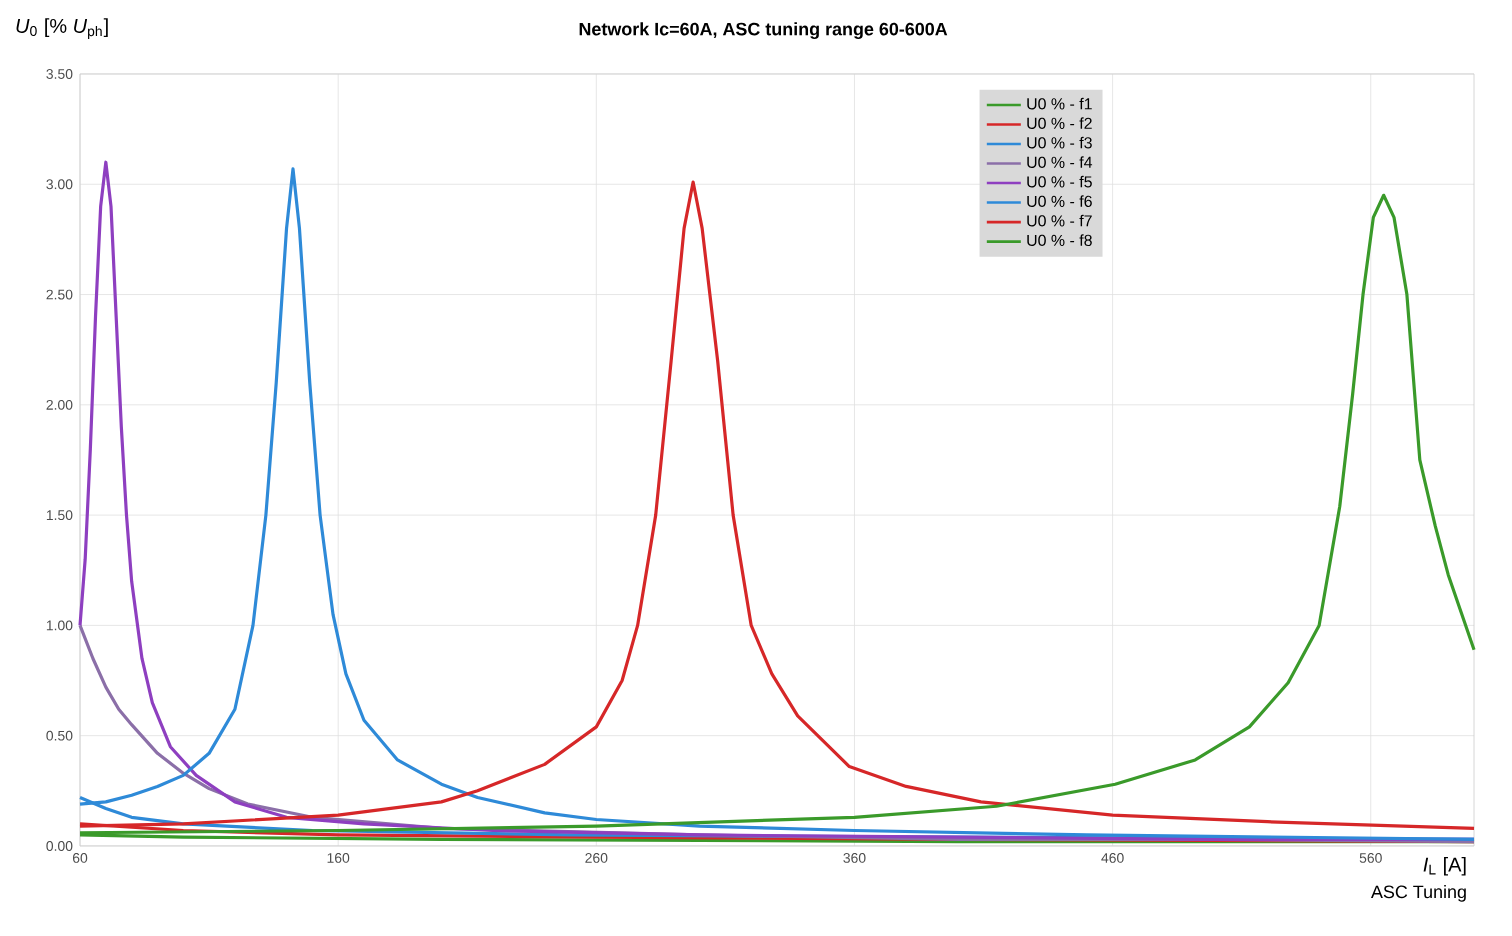 The width and height of the screenshot is (1512, 936). Describe the element at coordinates (62, 28) in the screenshot. I see `y-axis-title: U$_{0}$ [% U$_{ph}$]` at that location.